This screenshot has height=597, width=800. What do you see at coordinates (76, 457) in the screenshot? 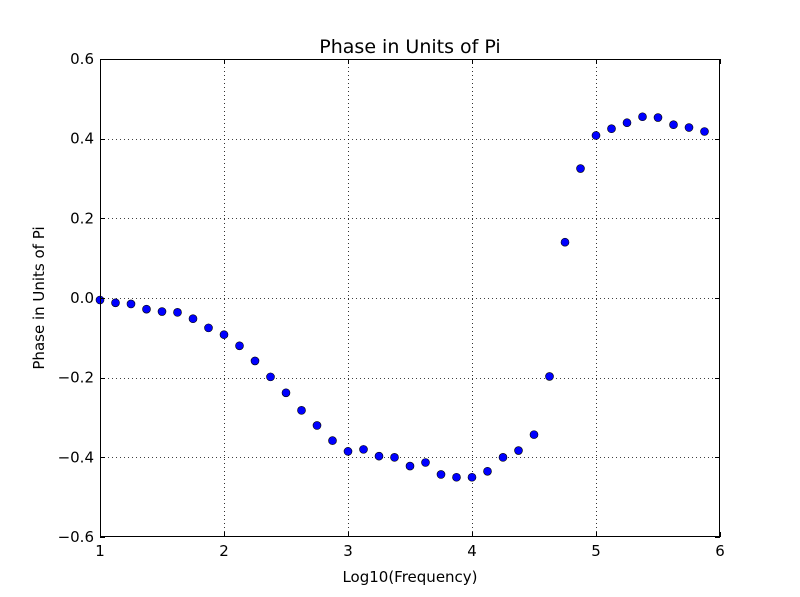
I see `y-tick-label: −0.4` at bounding box center [76, 457].